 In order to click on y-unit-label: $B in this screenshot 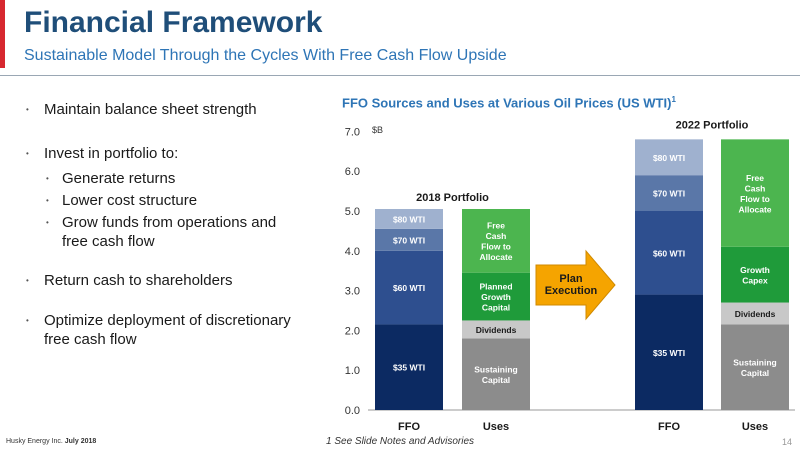, I will do `click(377, 130)`.